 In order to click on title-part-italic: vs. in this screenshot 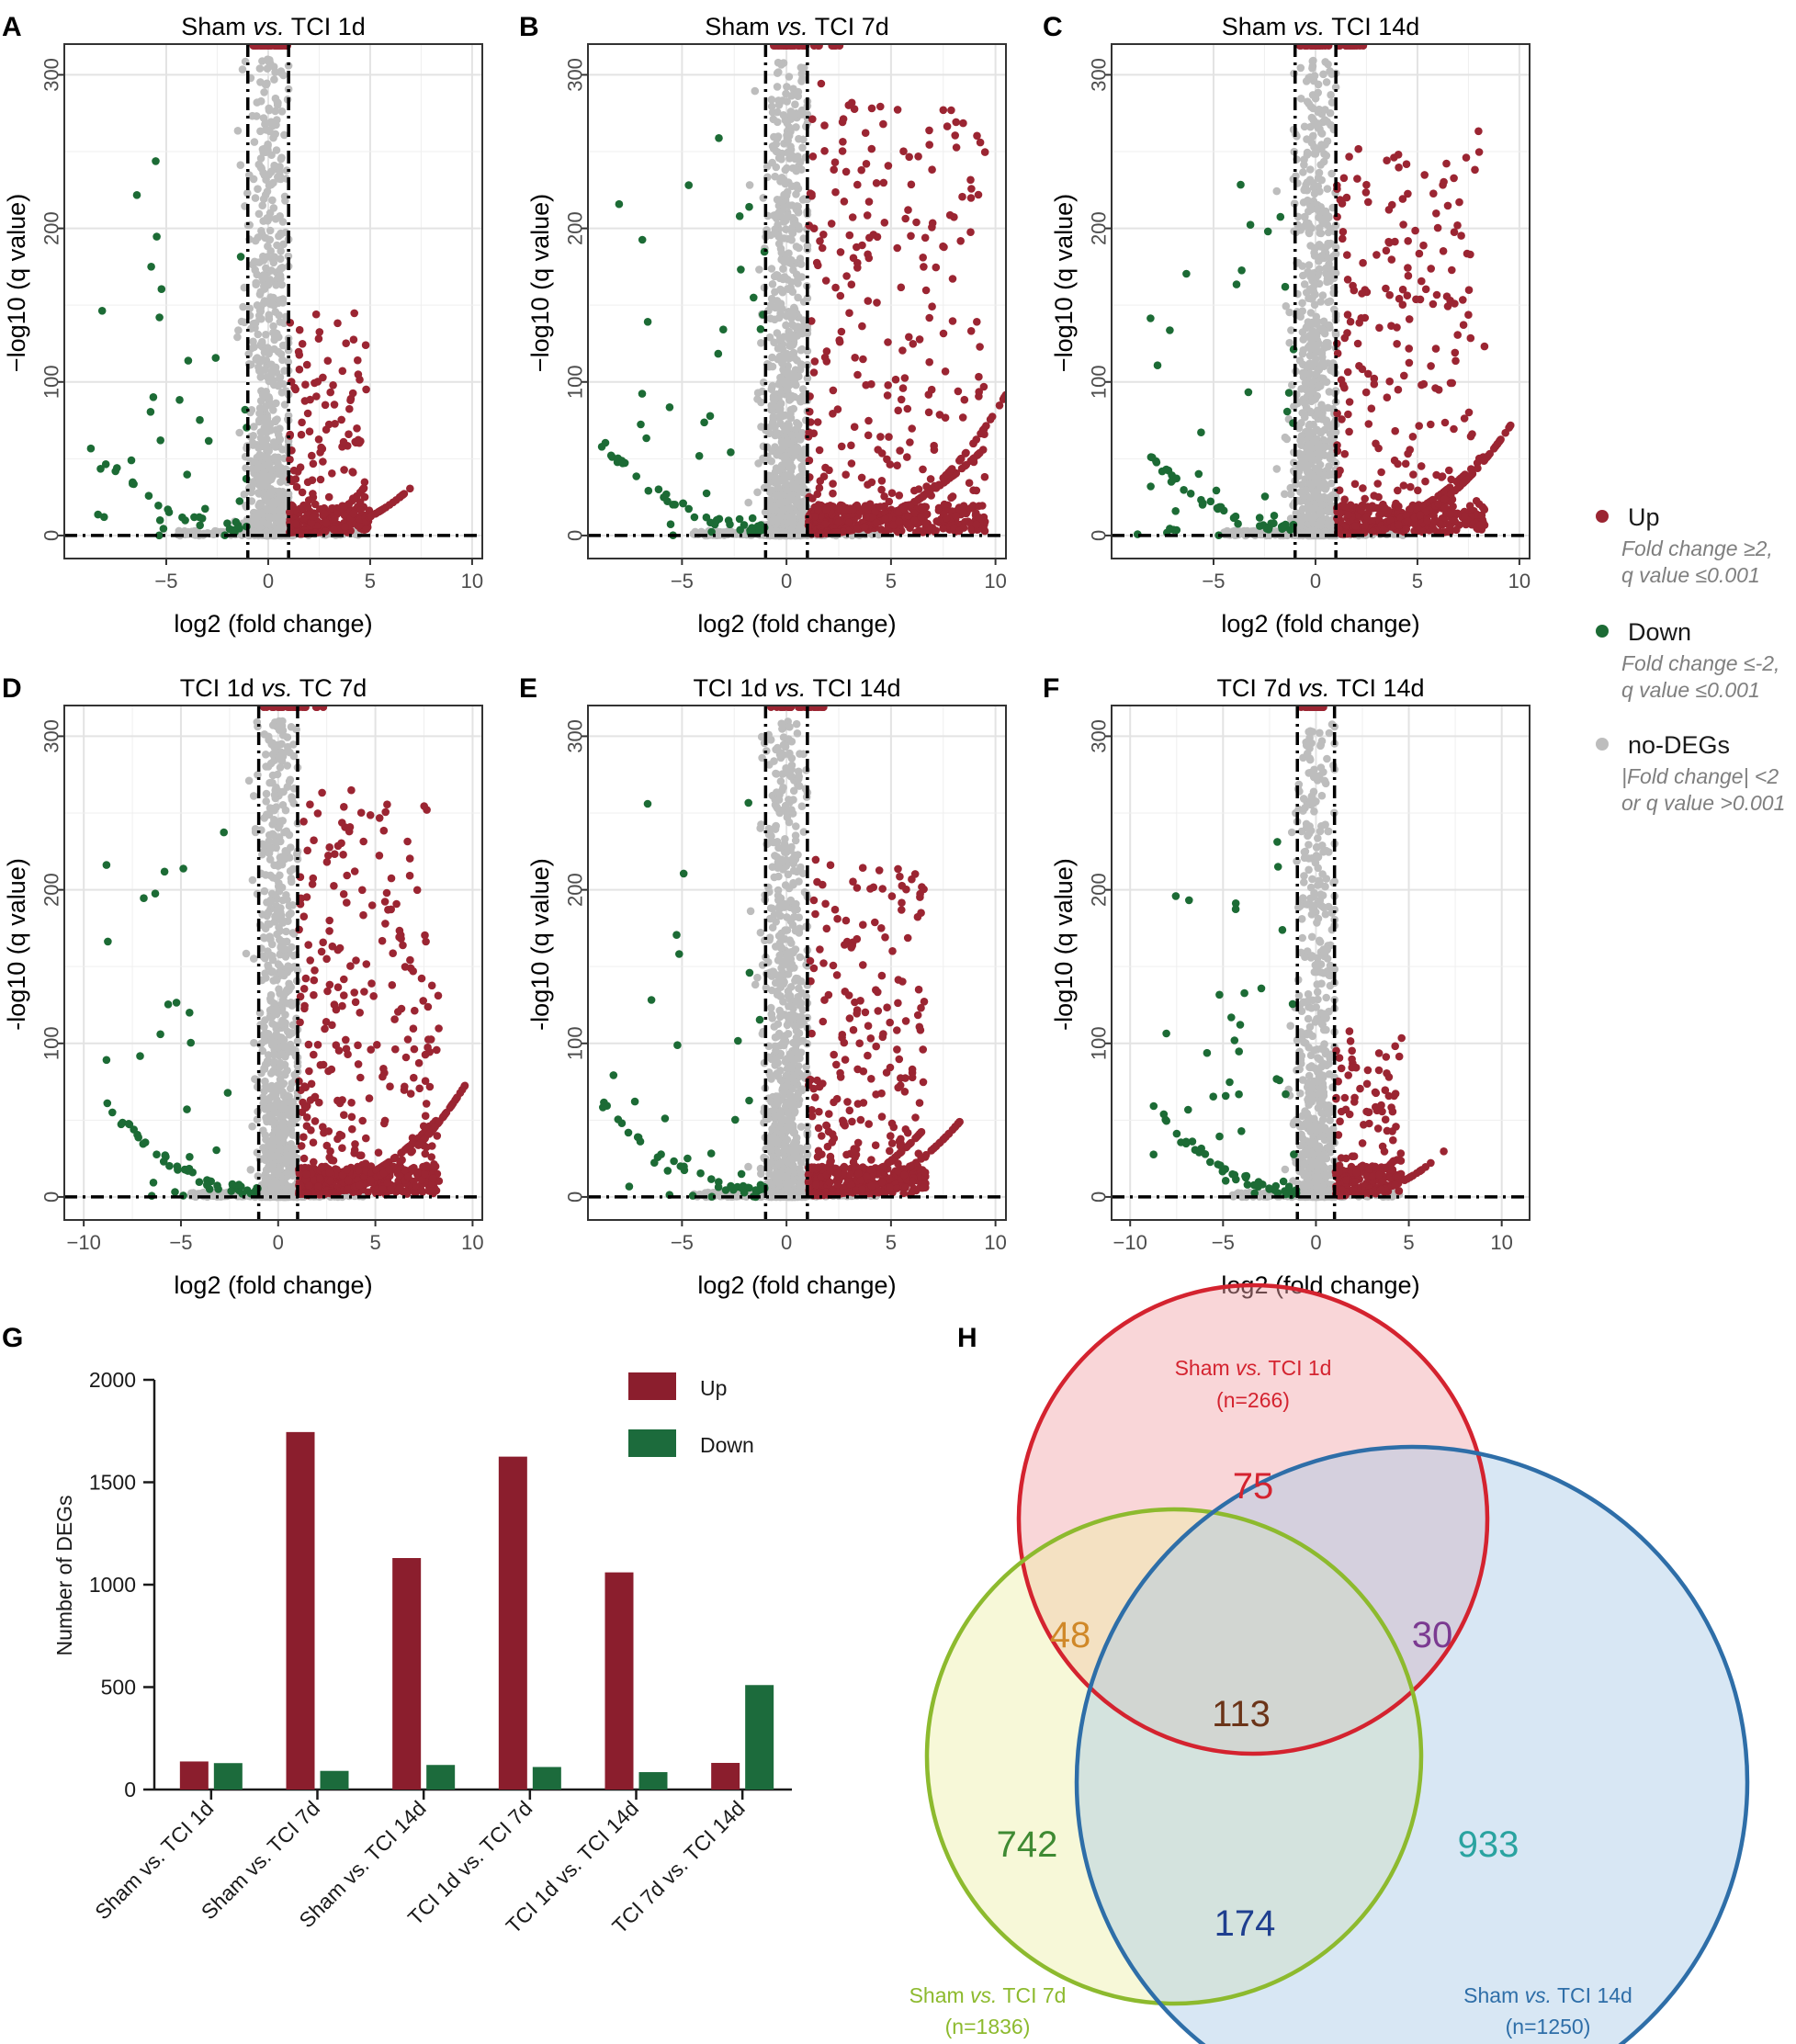, I will do `click(269, 26)`.